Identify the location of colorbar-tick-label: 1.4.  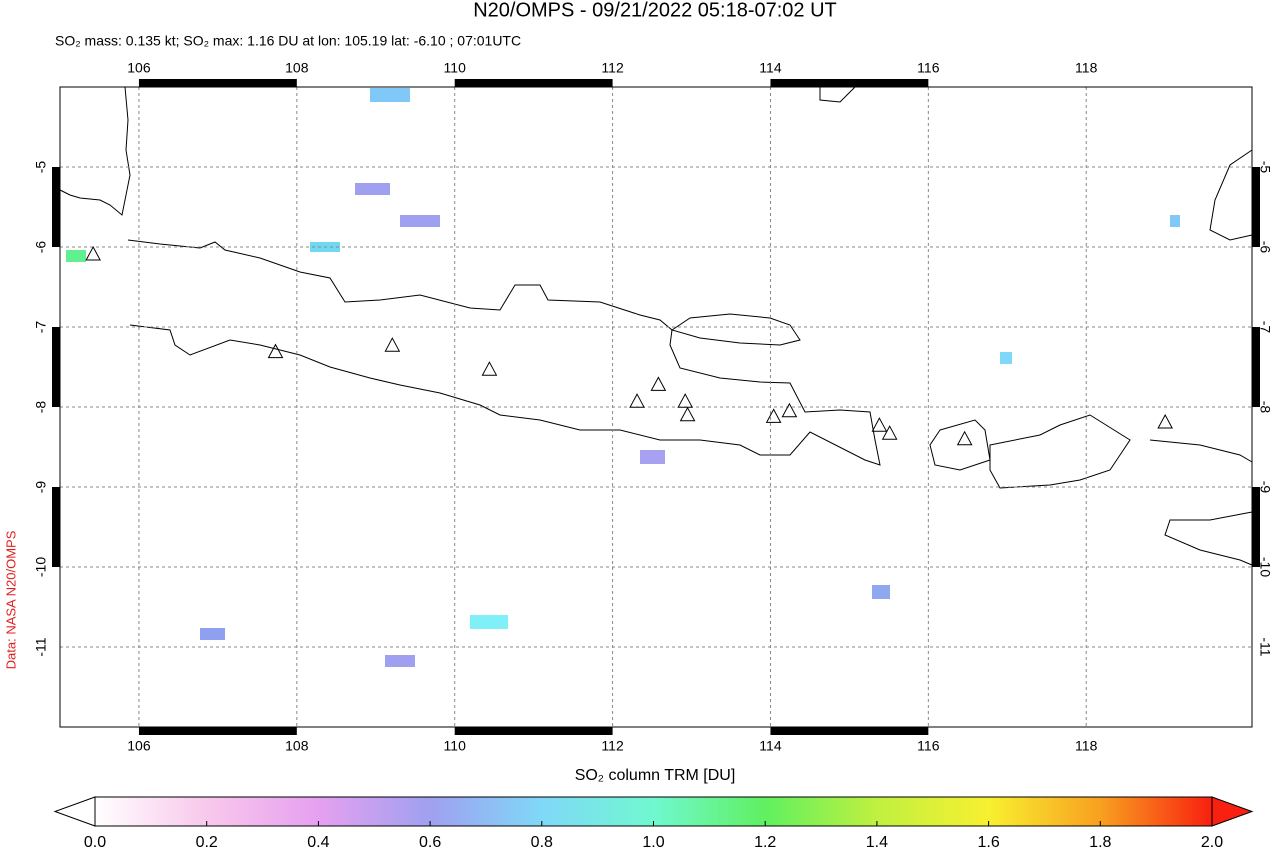
(877, 842).